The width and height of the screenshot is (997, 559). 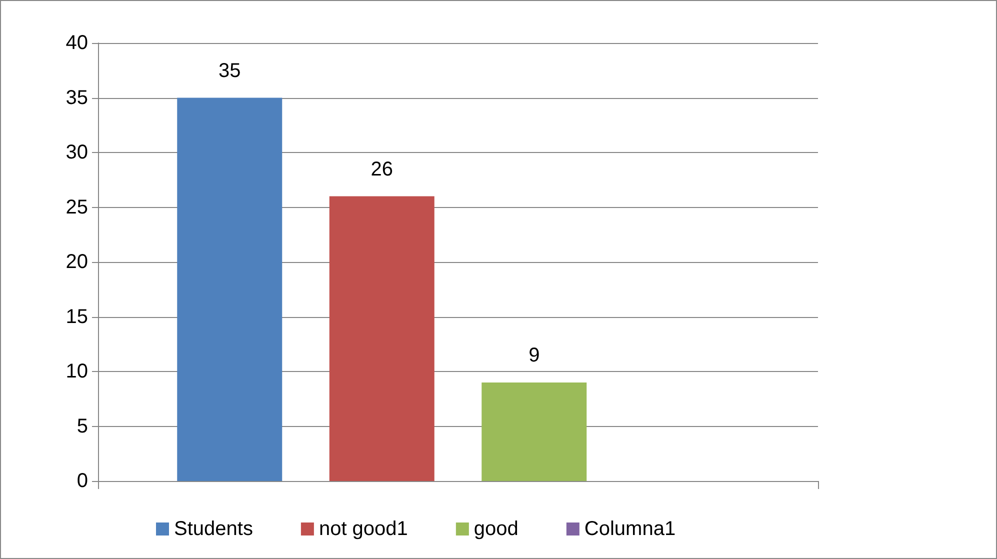 I want to click on y-tick-label: 20, so click(x=77, y=262).